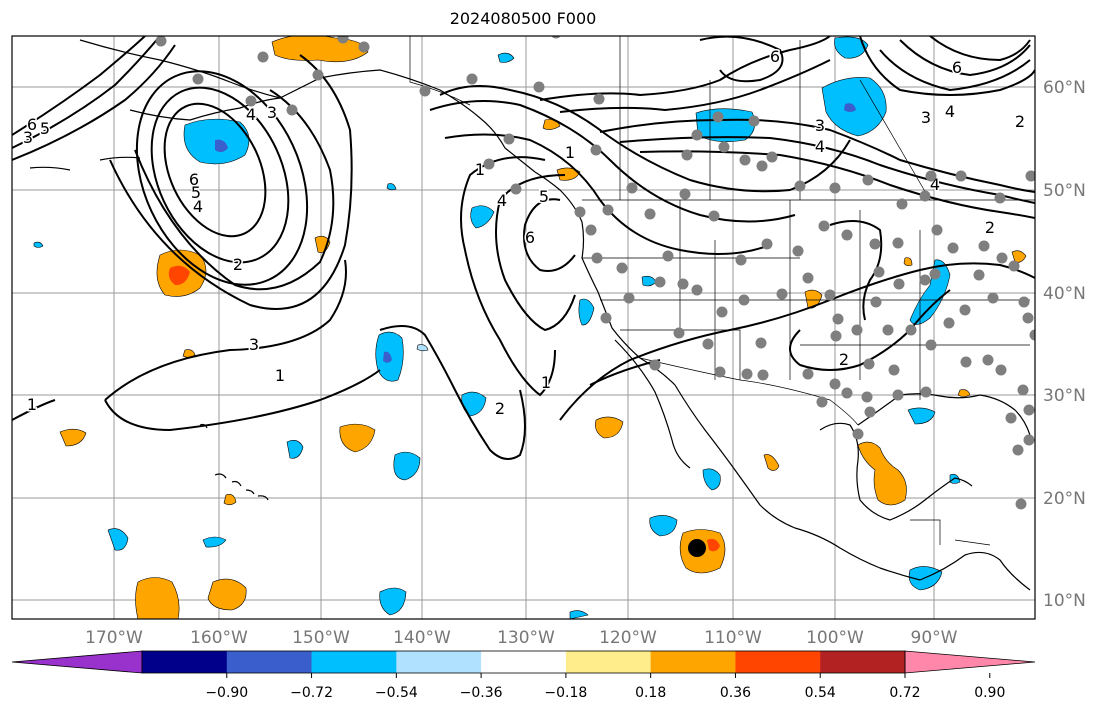  Describe the element at coordinates (775, 56) in the screenshot. I see `contour-label: 6` at that location.